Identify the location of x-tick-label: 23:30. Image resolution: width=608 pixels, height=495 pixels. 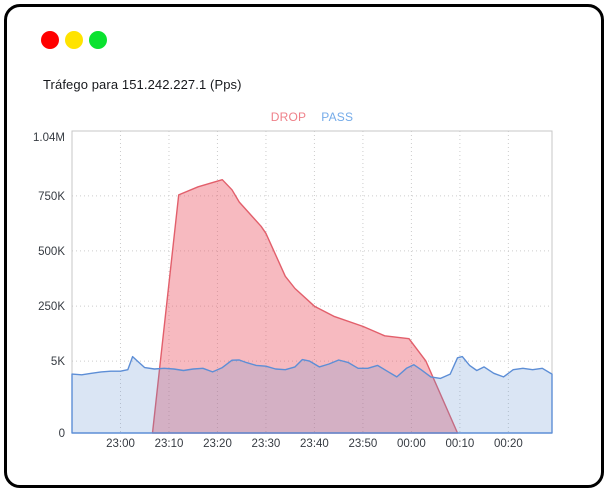
(266, 444).